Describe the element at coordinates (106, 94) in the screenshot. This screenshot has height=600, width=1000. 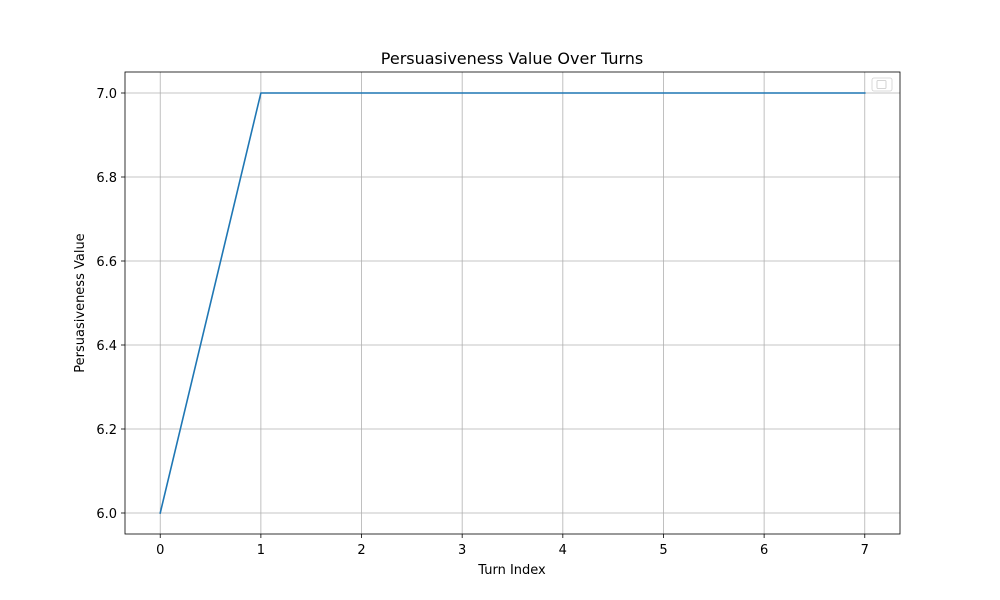
I see `y-tick-label: 7.0` at that location.